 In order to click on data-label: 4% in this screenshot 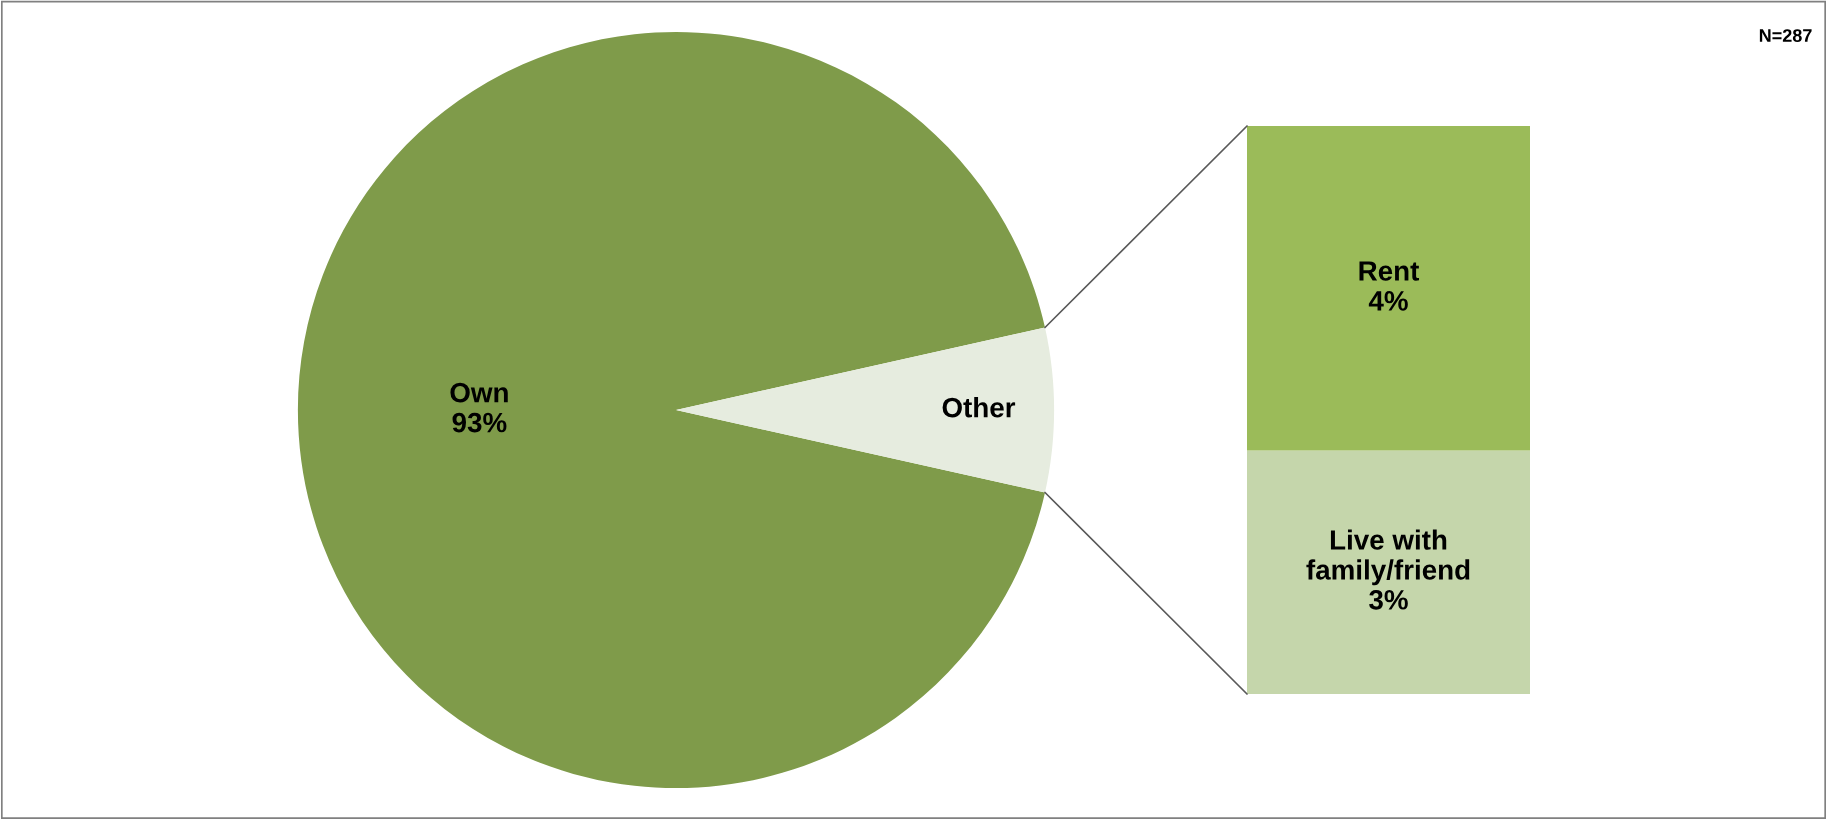, I will do `click(1388, 301)`.